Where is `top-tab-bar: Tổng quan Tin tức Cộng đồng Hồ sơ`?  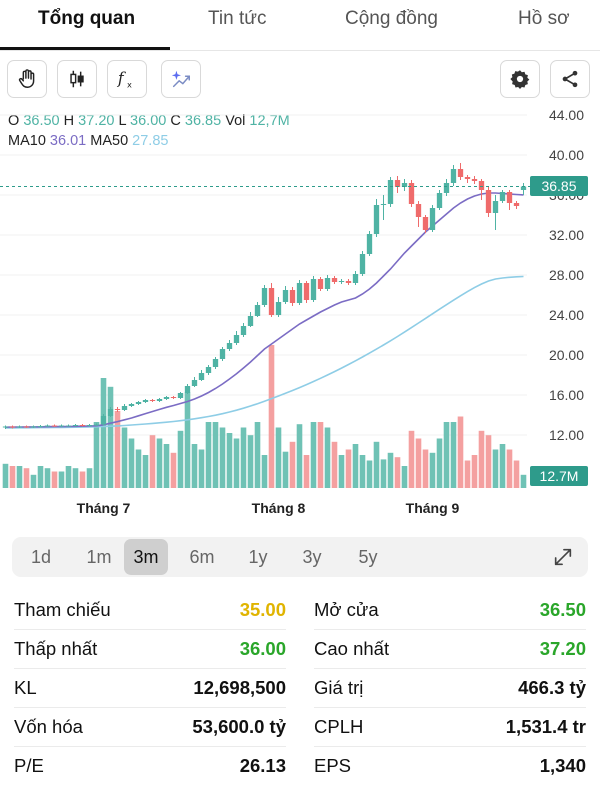 top-tab-bar: Tổng quan Tin tức Cộng đồng Hồ sơ is located at coordinates (300, 25).